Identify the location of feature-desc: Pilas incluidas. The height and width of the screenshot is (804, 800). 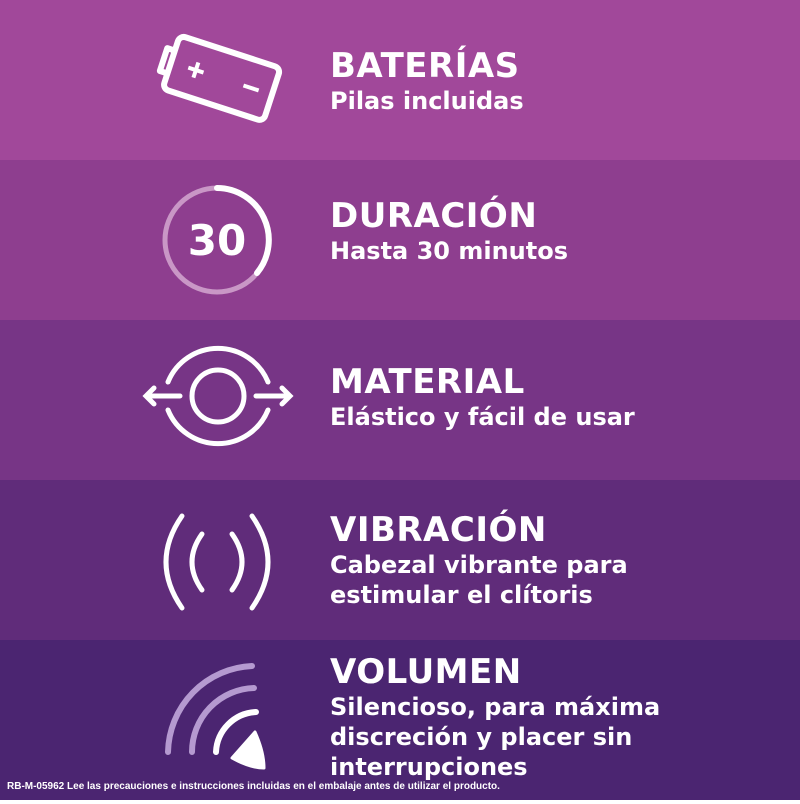
(427, 101).